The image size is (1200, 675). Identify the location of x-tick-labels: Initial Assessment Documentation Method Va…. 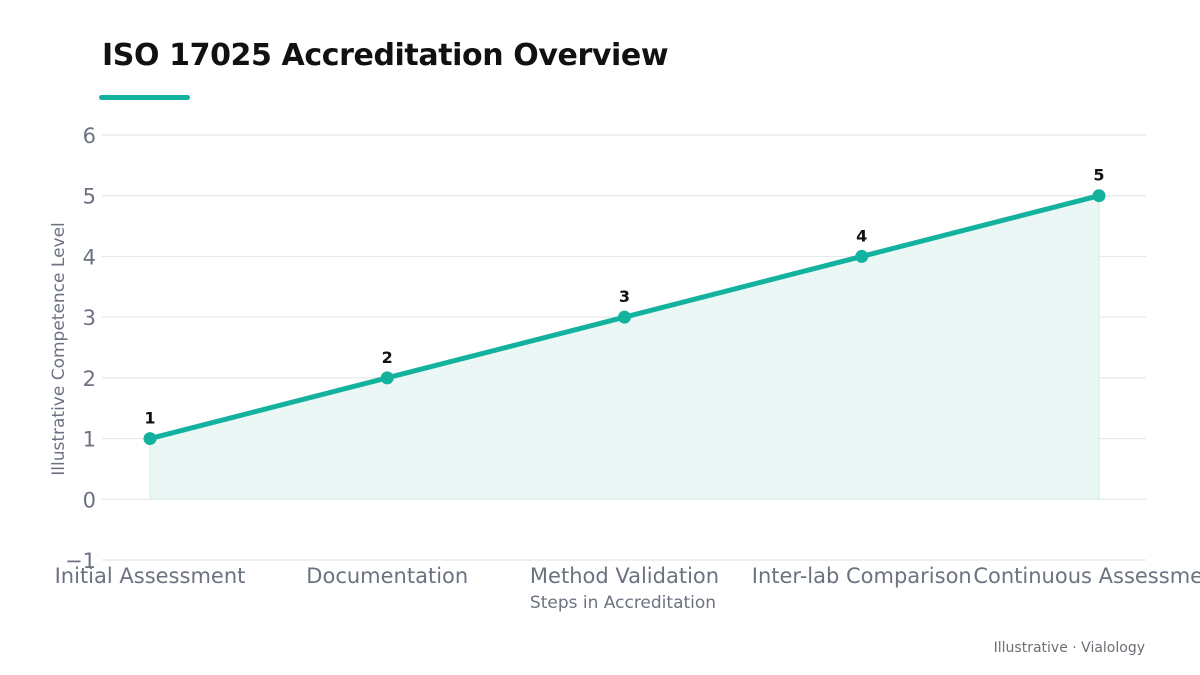
(627, 576).